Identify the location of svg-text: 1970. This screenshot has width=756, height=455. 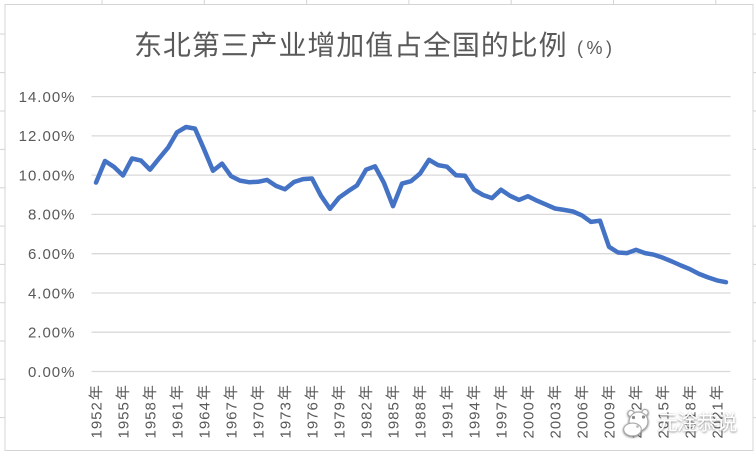
(258, 419).